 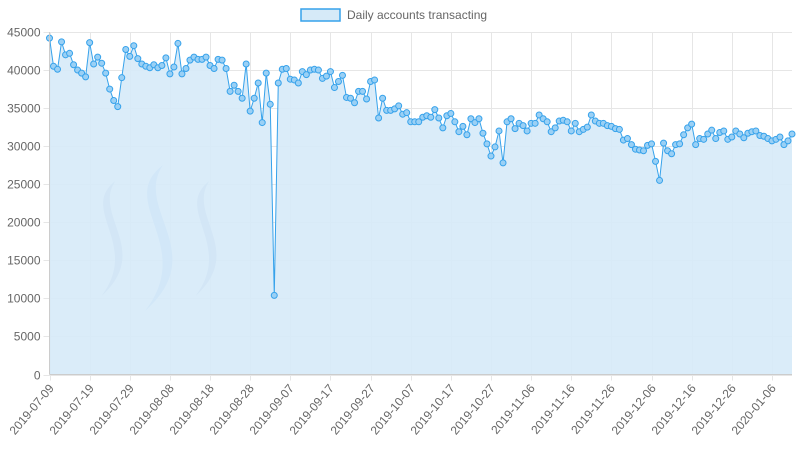 I want to click on legend: Daily accounts transacting, so click(x=393, y=15).